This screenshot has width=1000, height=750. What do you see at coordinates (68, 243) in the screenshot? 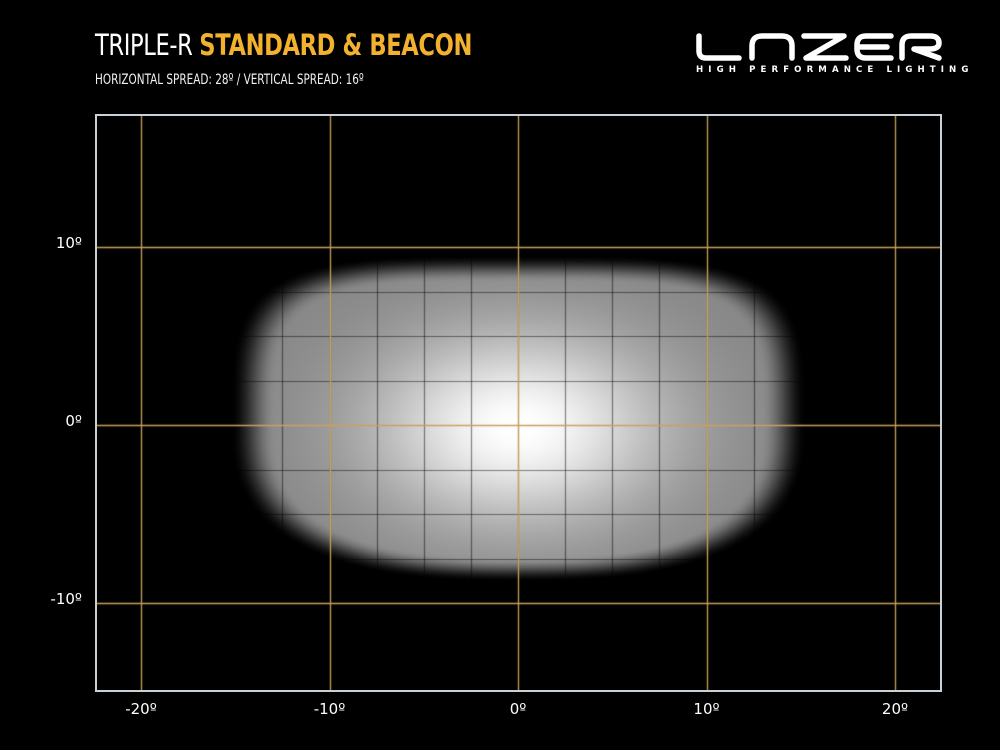
I see `y-tick-label: 10º` at bounding box center [68, 243].